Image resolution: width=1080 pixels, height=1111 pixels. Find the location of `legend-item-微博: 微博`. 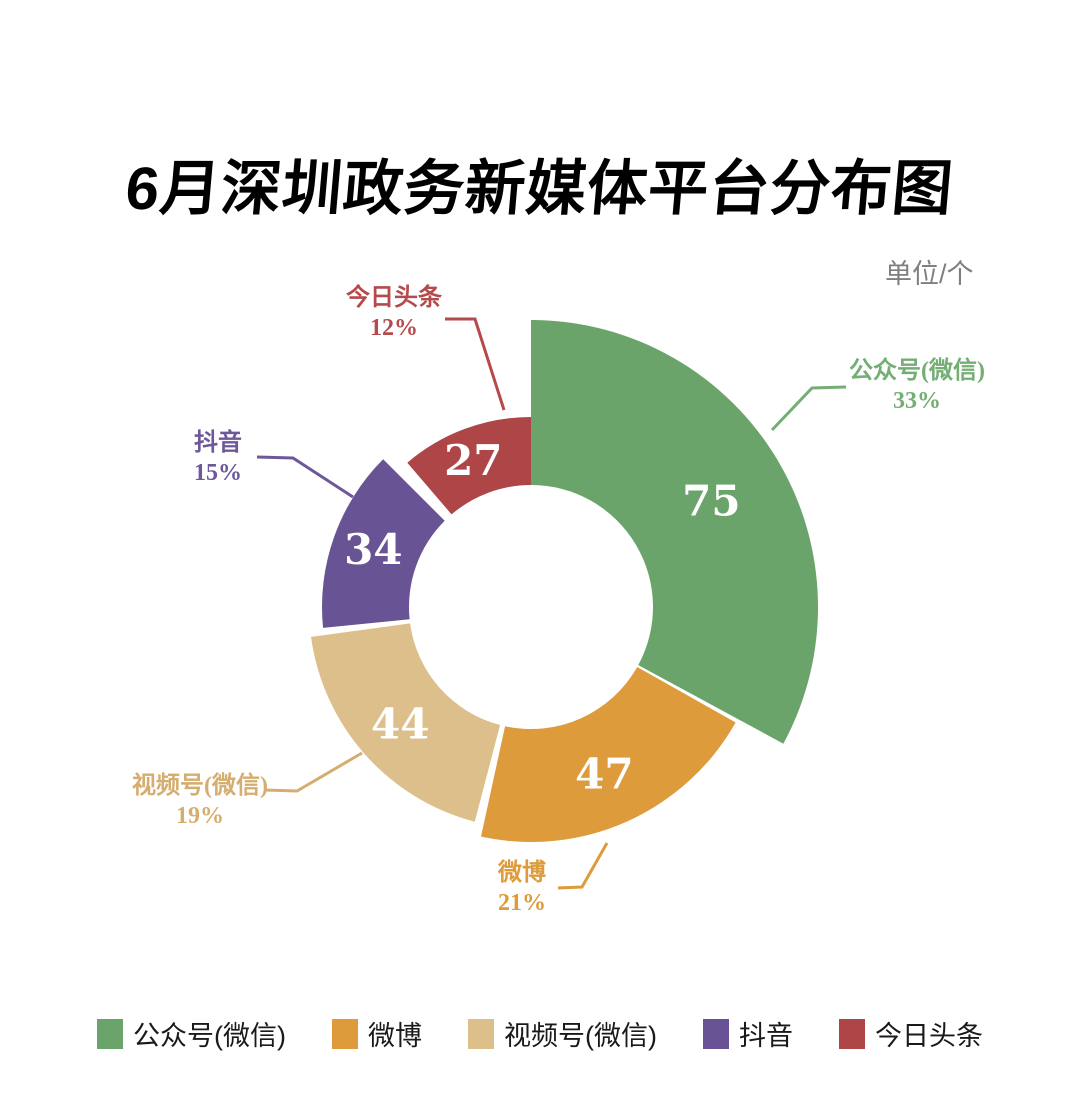

legend-item-微博: 微博 is located at coordinates (377, 1033).